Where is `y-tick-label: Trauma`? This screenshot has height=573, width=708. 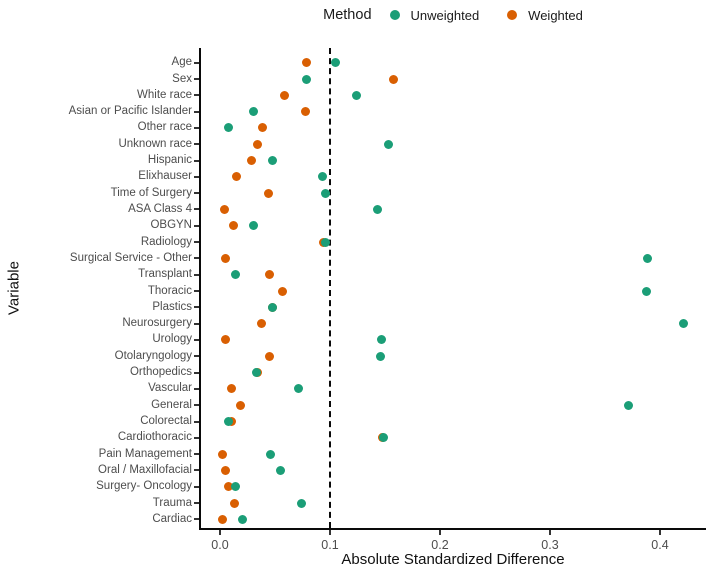 y-tick-label: Trauma is located at coordinates (172, 502).